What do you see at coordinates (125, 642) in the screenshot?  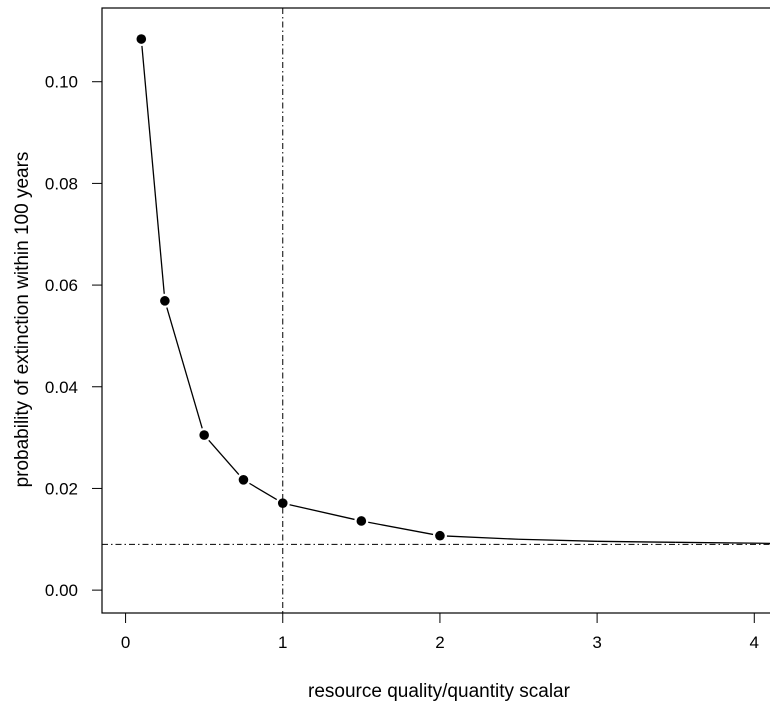 I see `x-tick-label: 0` at bounding box center [125, 642].